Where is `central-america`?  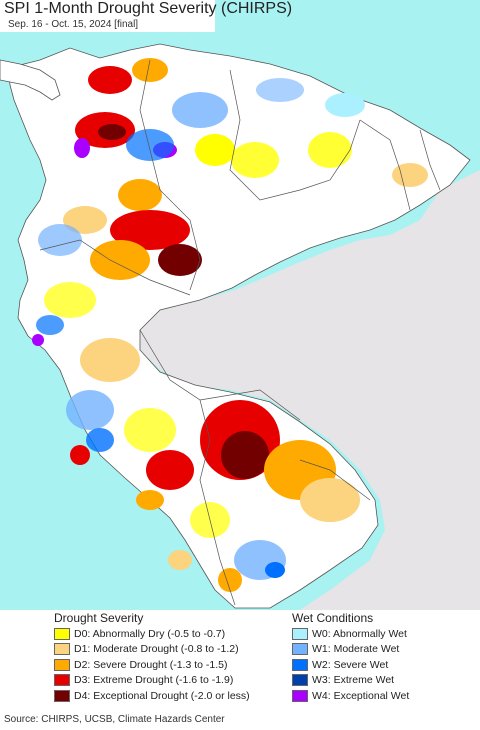
central-america is located at coordinates (30, 80).